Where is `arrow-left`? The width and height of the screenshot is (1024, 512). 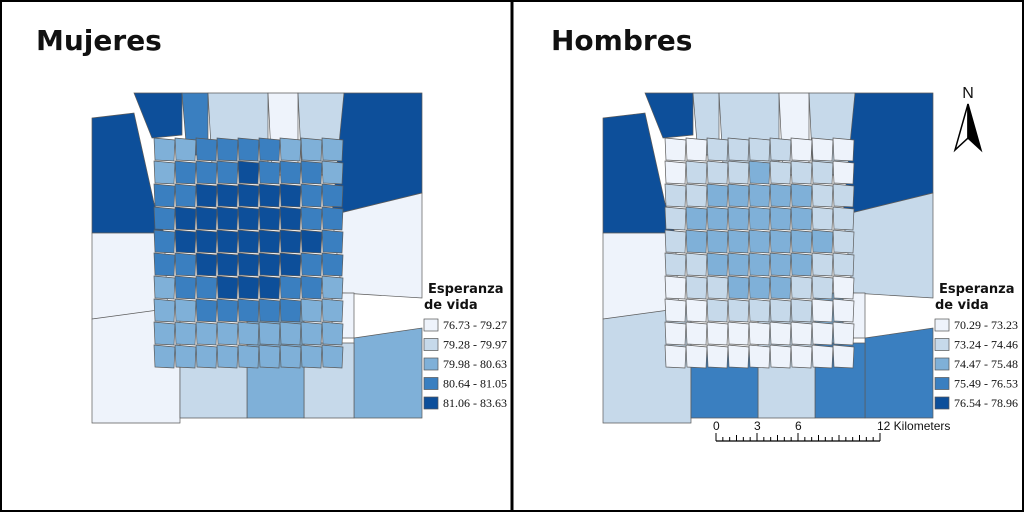
arrow-left is located at coordinates (961, 128).